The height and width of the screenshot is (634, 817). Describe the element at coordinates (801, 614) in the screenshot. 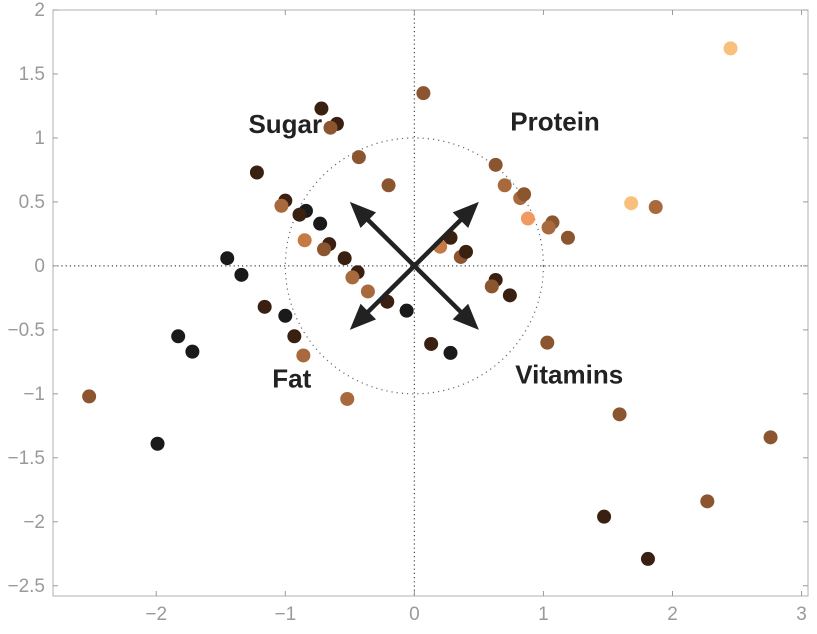

I see `x-tick-label: 3` at that location.